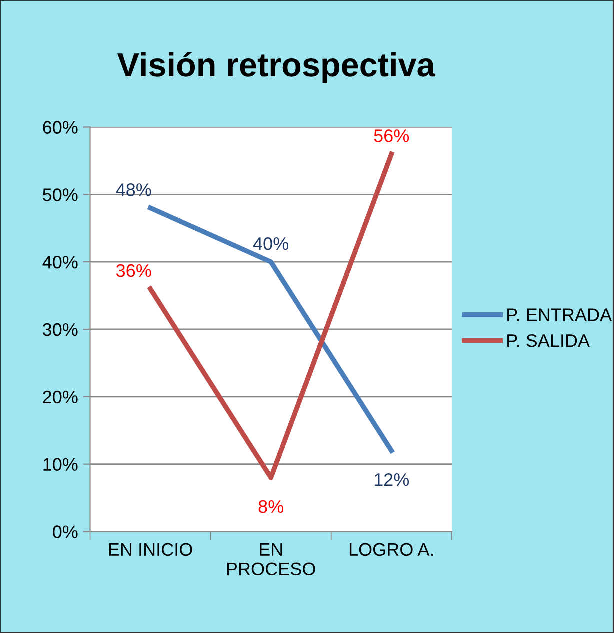  Describe the element at coordinates (277, 68) in the screenshot. I see `chart-title: Visión retrospectiva` at that location.